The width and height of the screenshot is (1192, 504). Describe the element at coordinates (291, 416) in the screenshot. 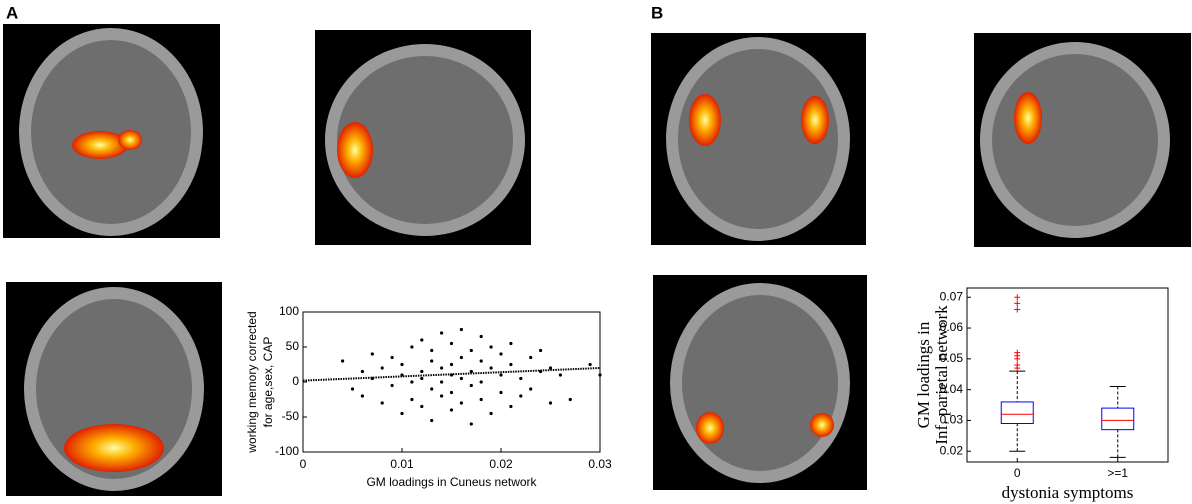

I see `y-tick-label: -50` at that location.